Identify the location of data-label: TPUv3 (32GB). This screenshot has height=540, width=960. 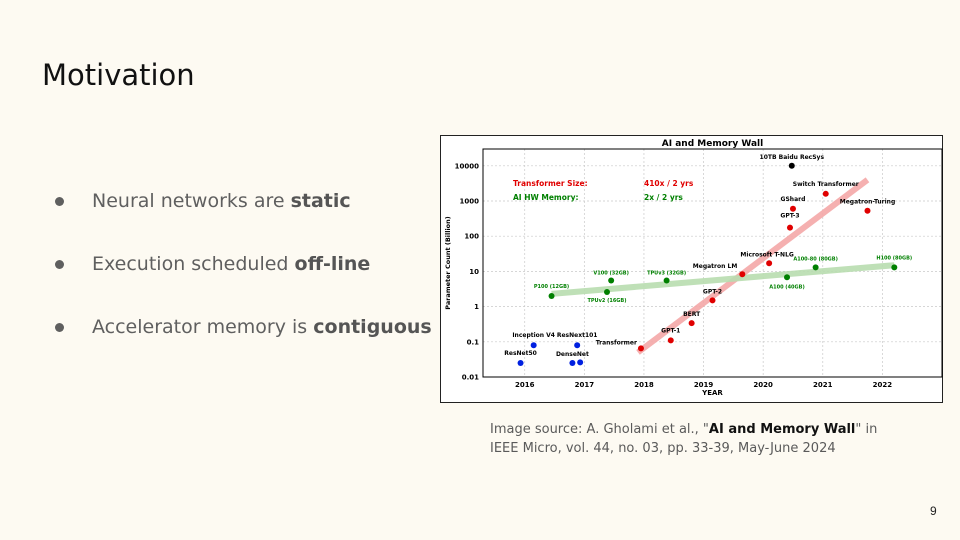
(666, 274).